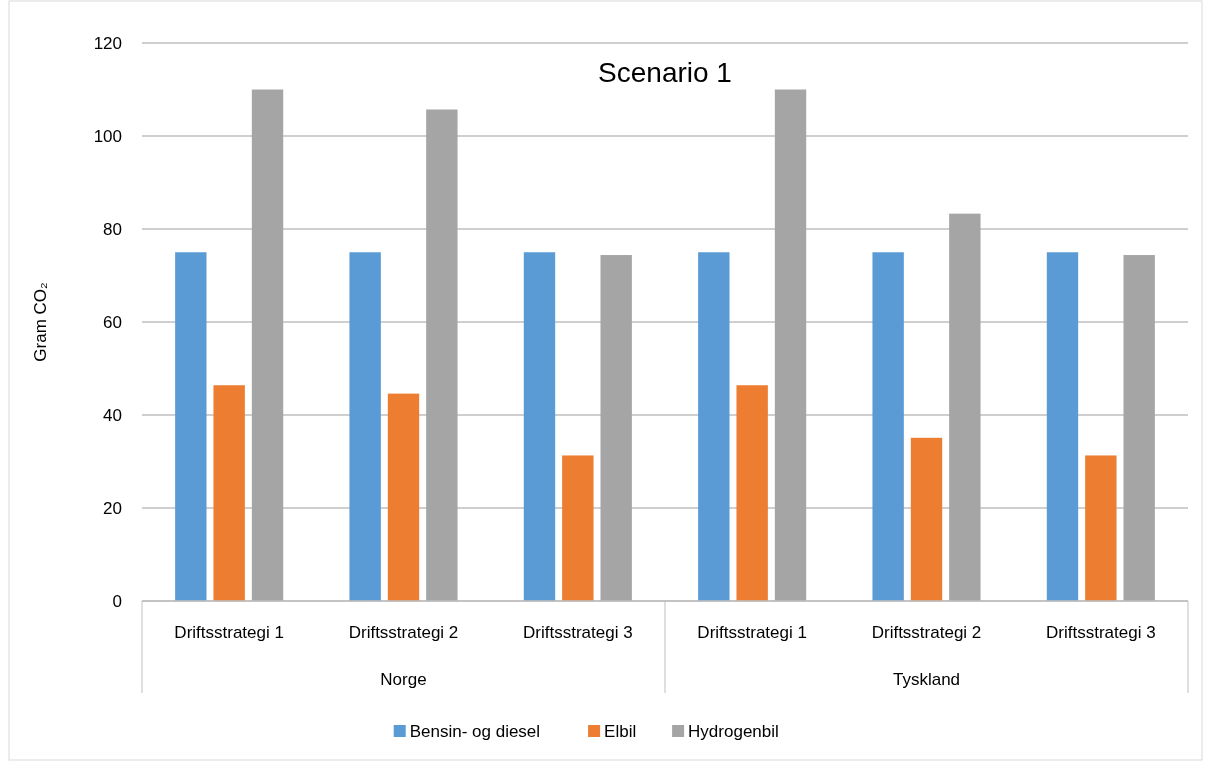 This screenshot has width=1205, height=761. I want to click on y-tick-label: 80, so click(112, 229).